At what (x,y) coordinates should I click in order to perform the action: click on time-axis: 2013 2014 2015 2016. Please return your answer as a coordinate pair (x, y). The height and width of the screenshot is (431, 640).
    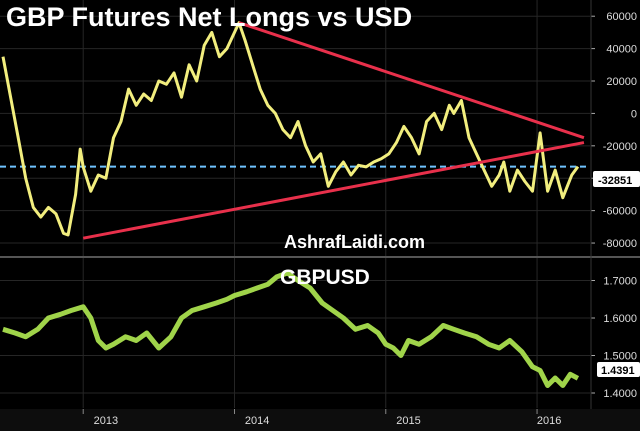
    Looking at the image, I should click on (320, 420).